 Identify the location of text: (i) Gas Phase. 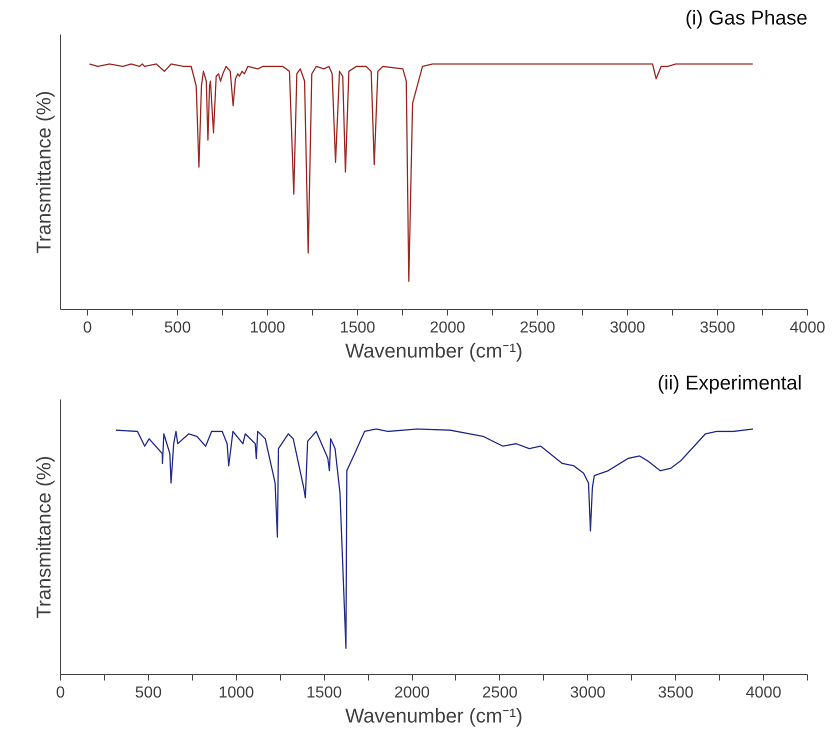
(746, 19).